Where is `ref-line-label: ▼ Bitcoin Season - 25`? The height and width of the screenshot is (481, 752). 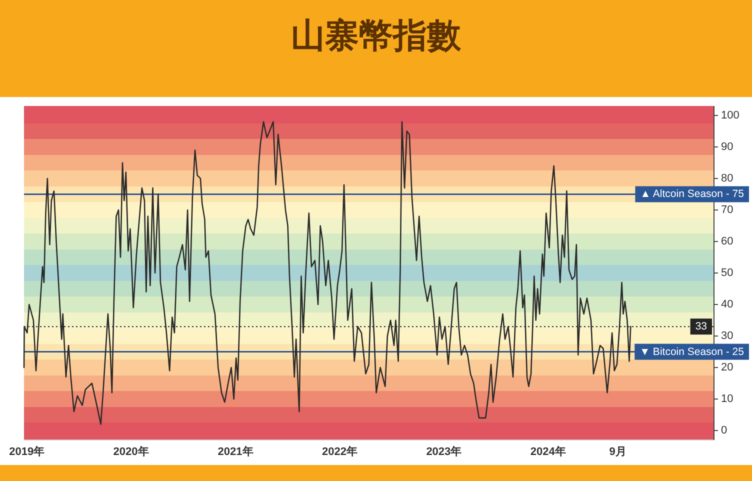 ref-line-label: ▼ Bitcoin Season - 25 is located at coordinates (692, 352).